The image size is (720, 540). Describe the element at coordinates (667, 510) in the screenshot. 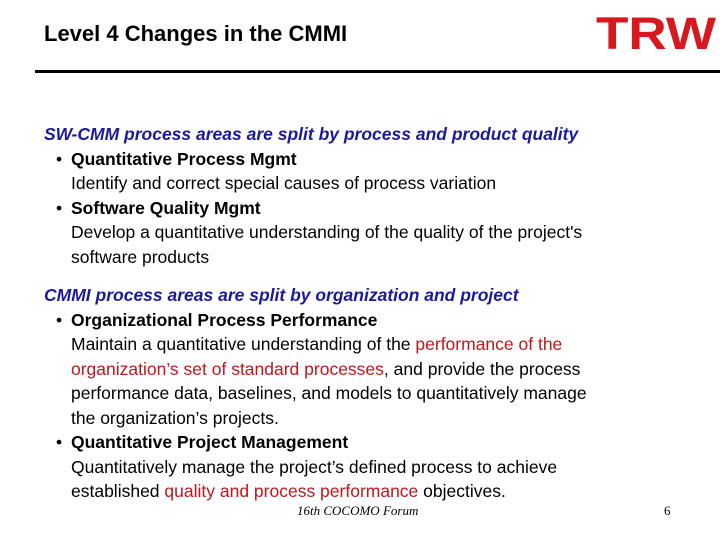

I see `page-number: 6` at that location.